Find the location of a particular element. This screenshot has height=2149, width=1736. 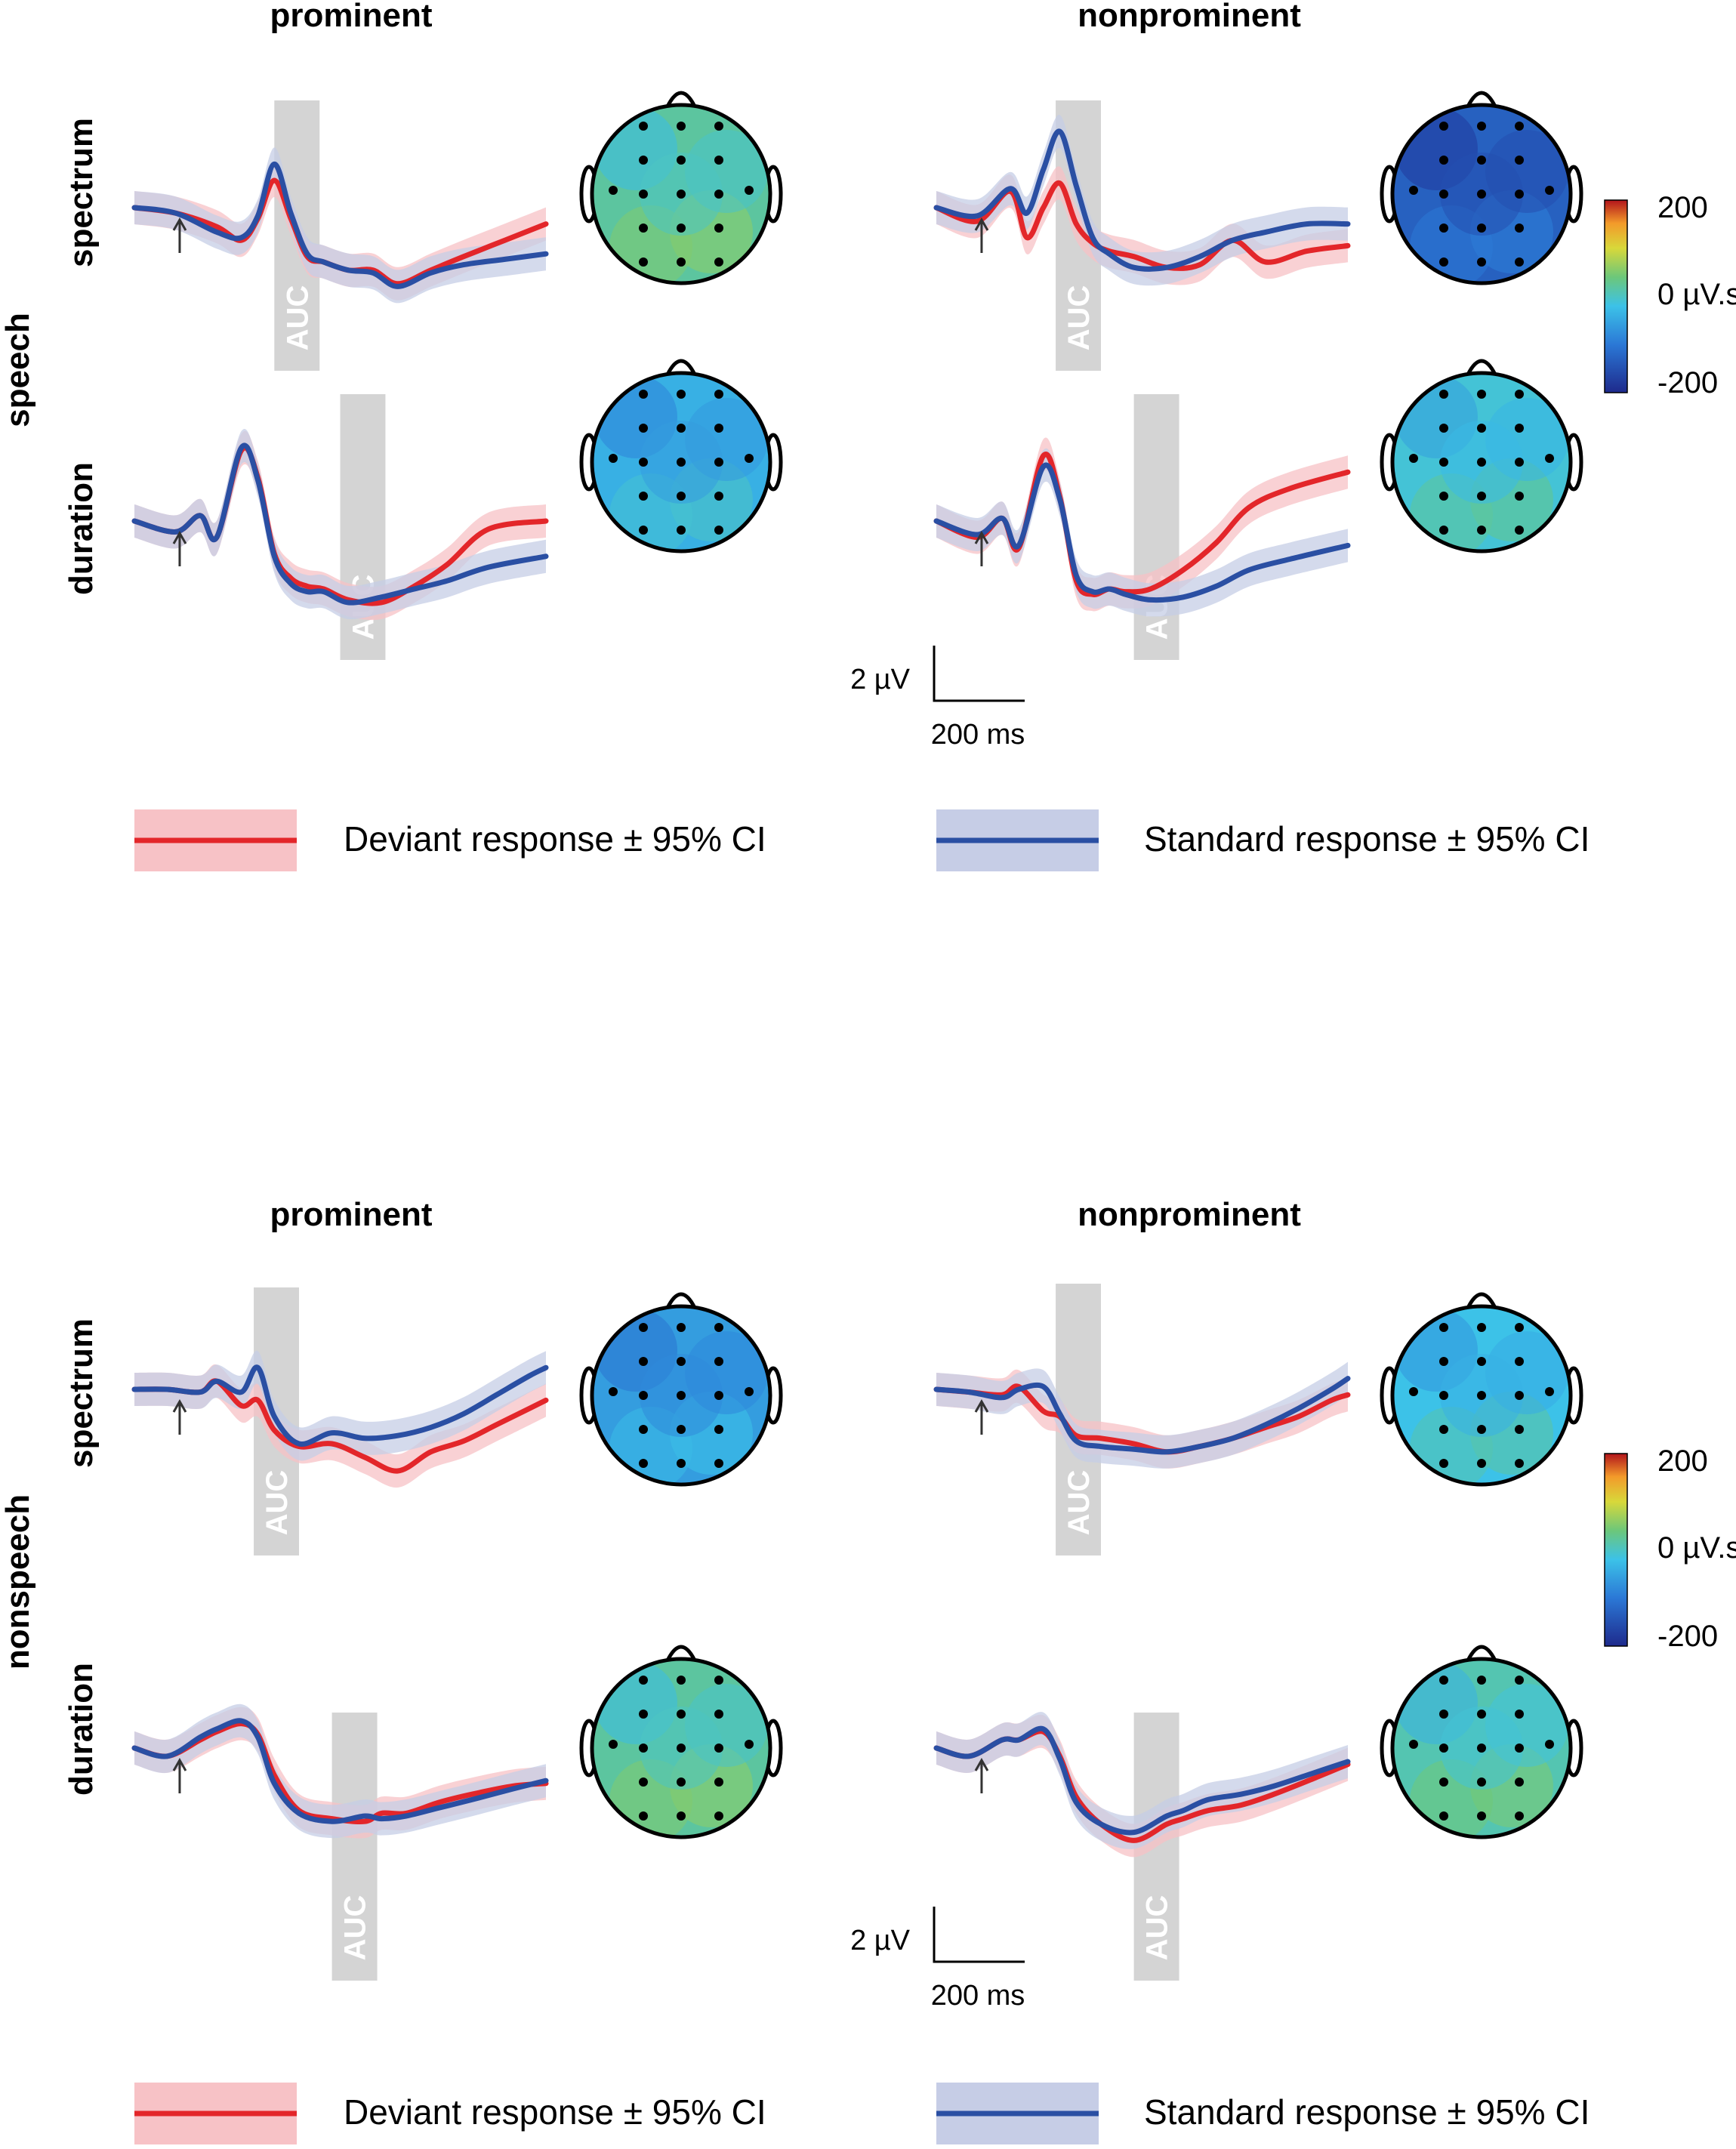

legend-deviant-label: Deviant response ± 95% CI is located at coordinates (555, 2112).